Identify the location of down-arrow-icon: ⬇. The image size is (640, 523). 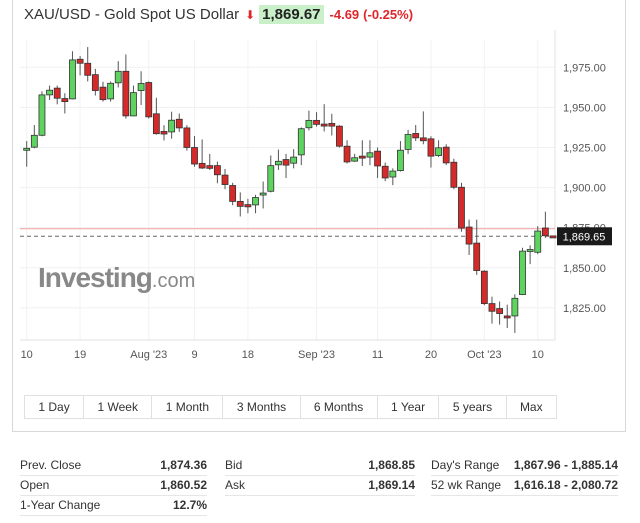
(250, 14).